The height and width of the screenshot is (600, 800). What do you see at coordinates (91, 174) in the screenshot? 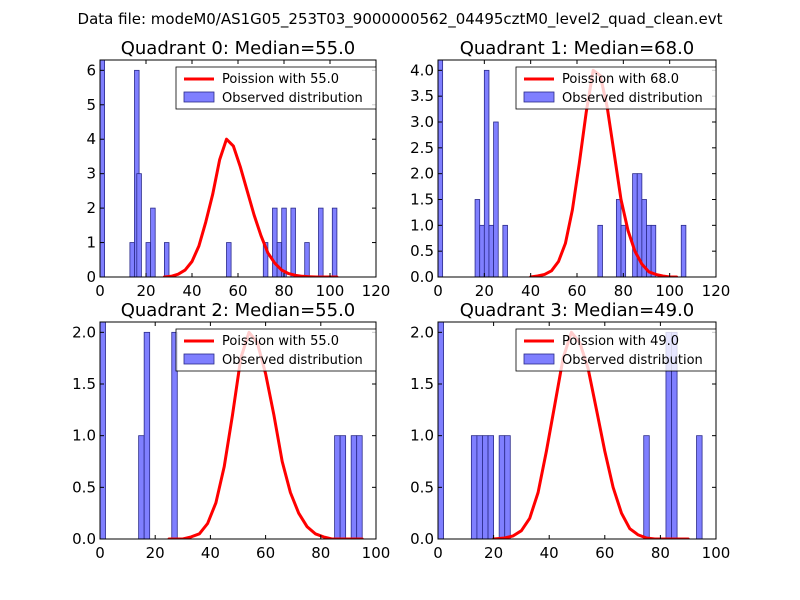
I see `y-tick-label: 3` at bounding box center [91, 174].